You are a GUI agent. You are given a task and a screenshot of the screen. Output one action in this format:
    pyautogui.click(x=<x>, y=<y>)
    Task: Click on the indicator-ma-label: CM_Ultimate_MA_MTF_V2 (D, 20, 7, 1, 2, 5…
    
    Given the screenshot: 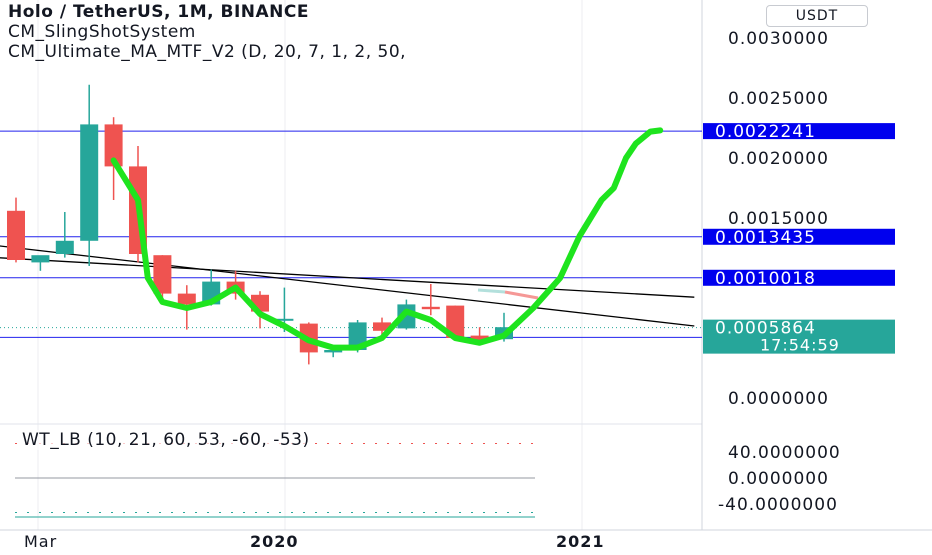 What is the action you would take?
    pyautogui.click(x=207, y=52)
    